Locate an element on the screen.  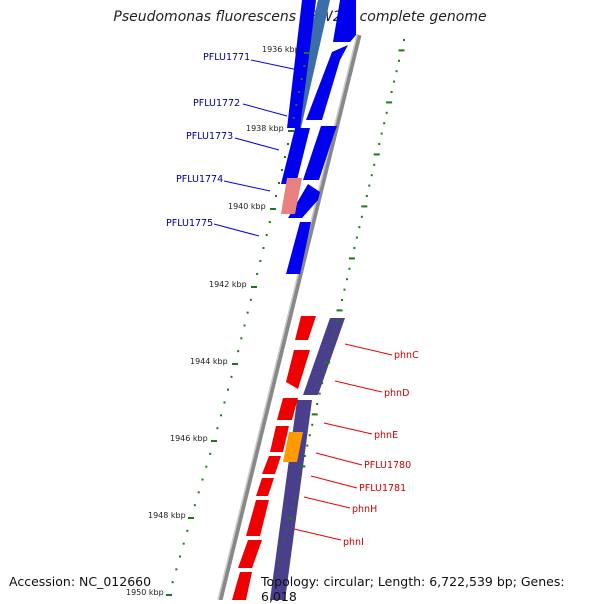
ruler-label: 1950 kbp is located at coordinates (145, 592).